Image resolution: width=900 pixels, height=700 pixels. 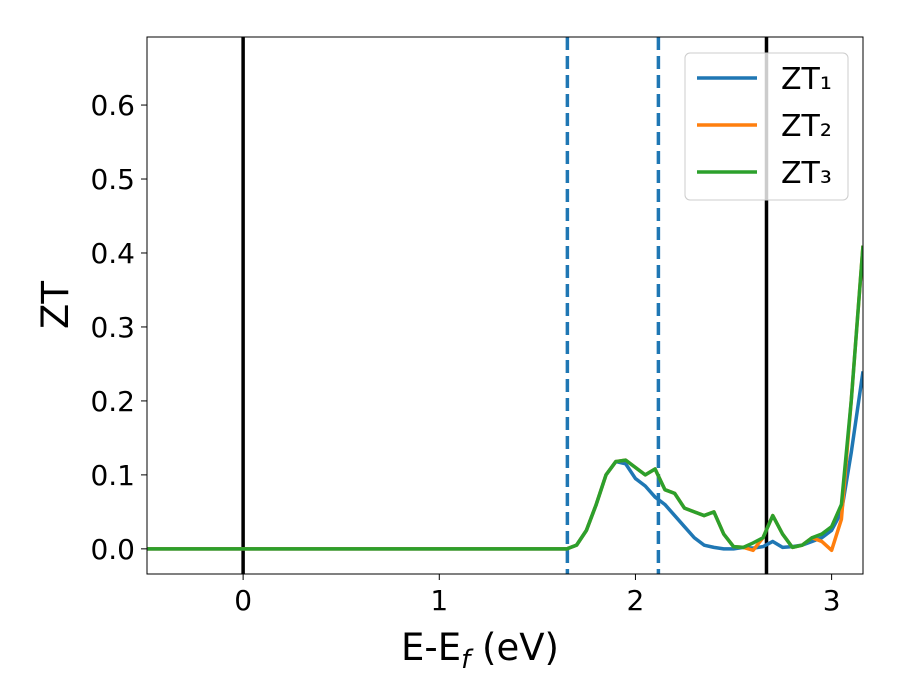 I want to click on legend-label: ZT₃, so click(x=806, y=173).